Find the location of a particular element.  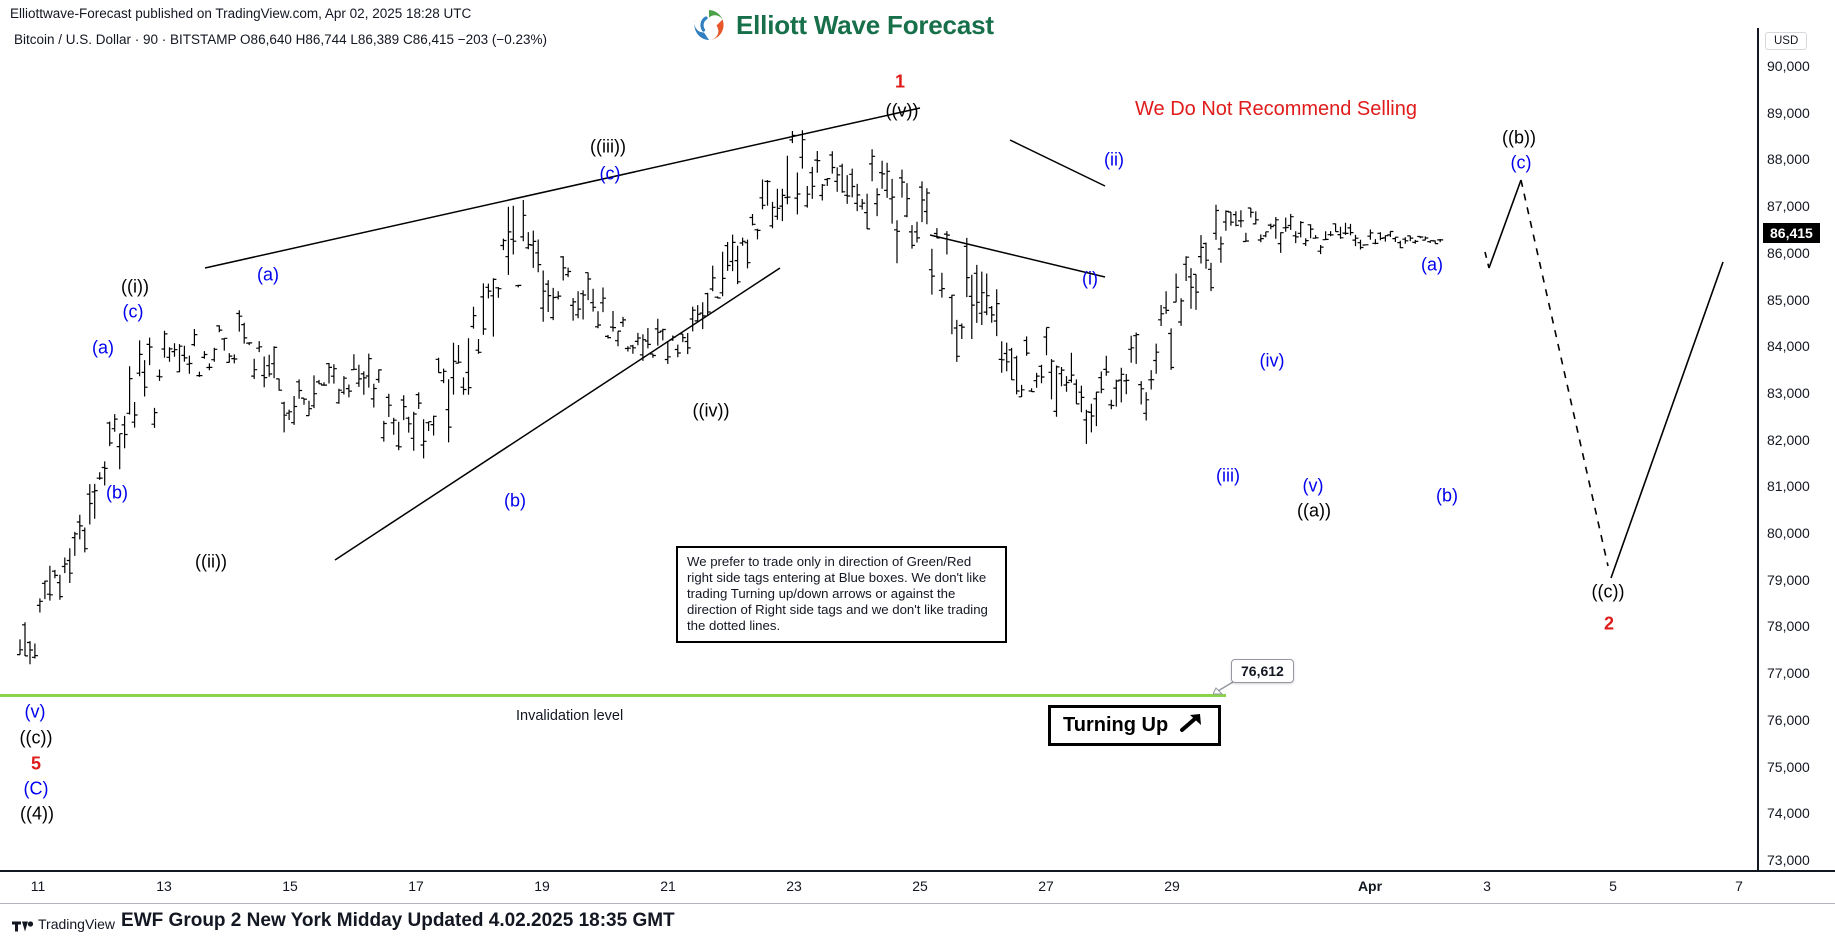

price-tick: 89,000 is located at coordinates (1788, 112).